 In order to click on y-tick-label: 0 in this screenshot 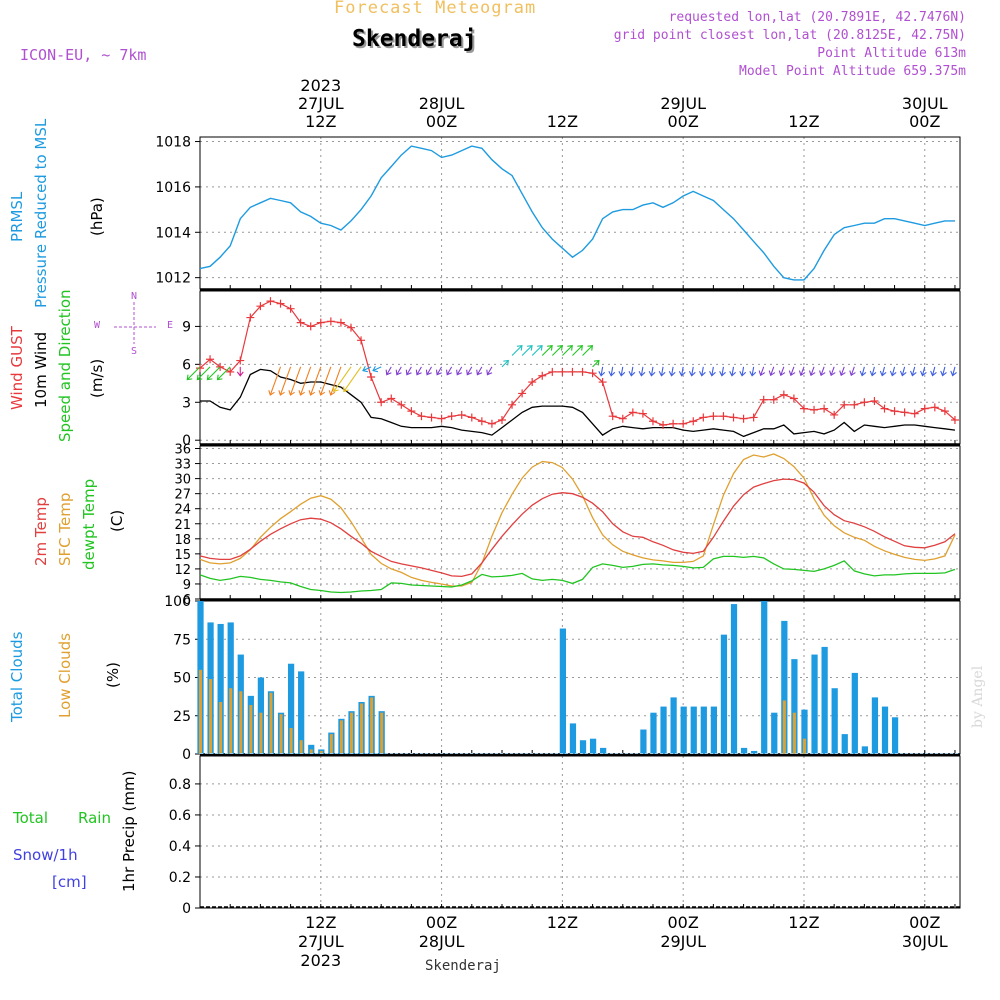, I will do `click(186, 441)`.